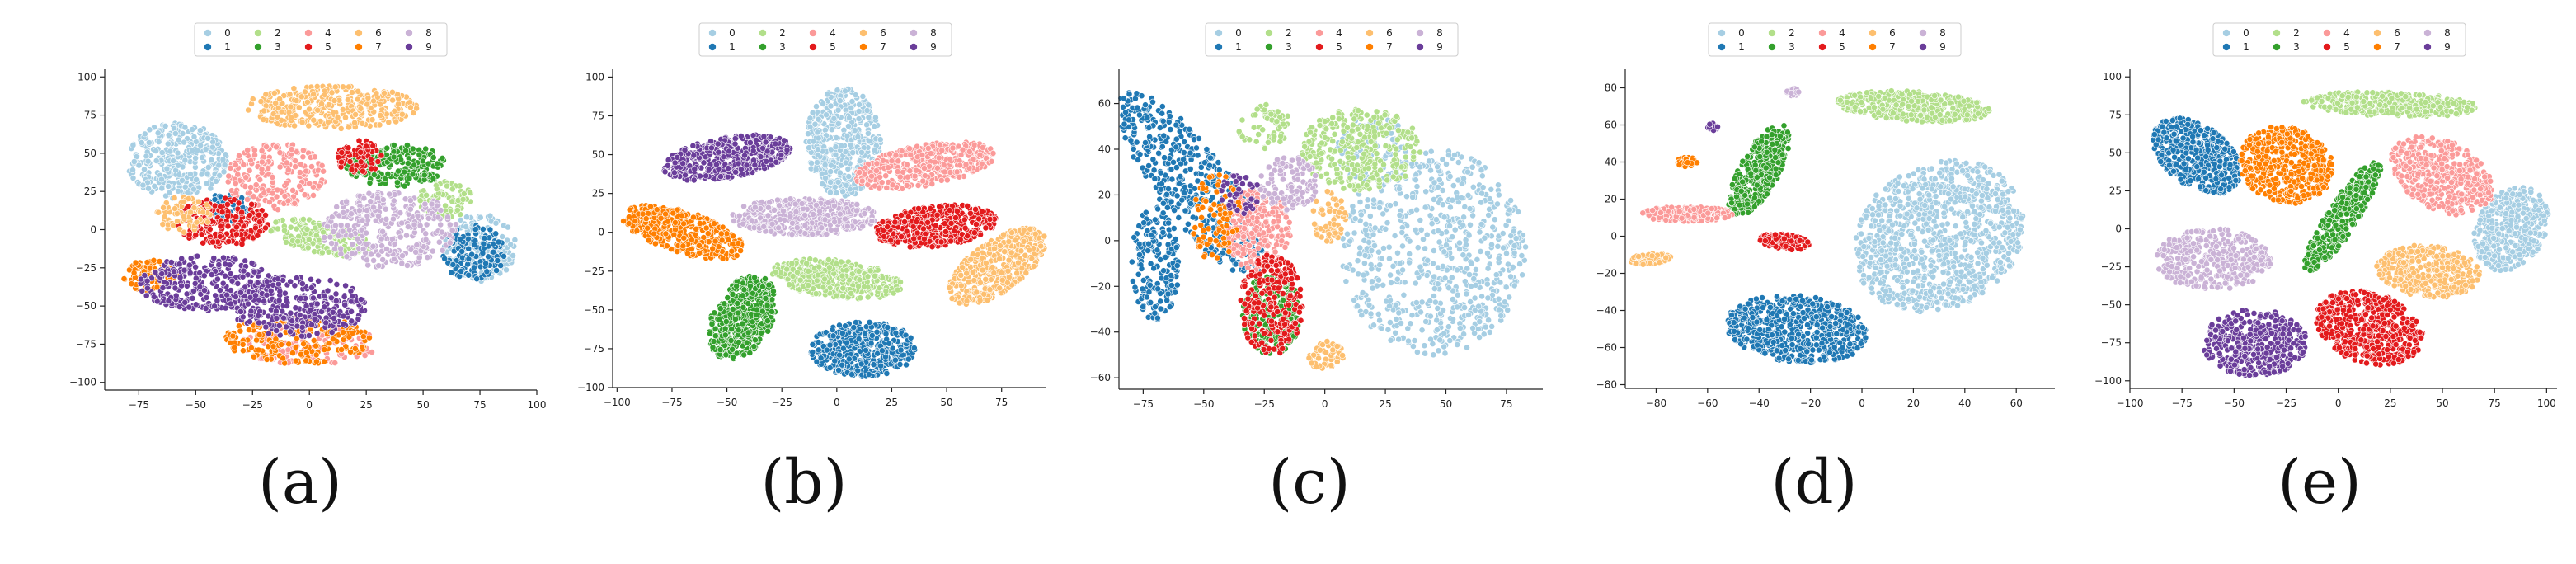 This screenshot has height=564, width=2576. I want to click on x-tick-label: 50, so click(422, 405).